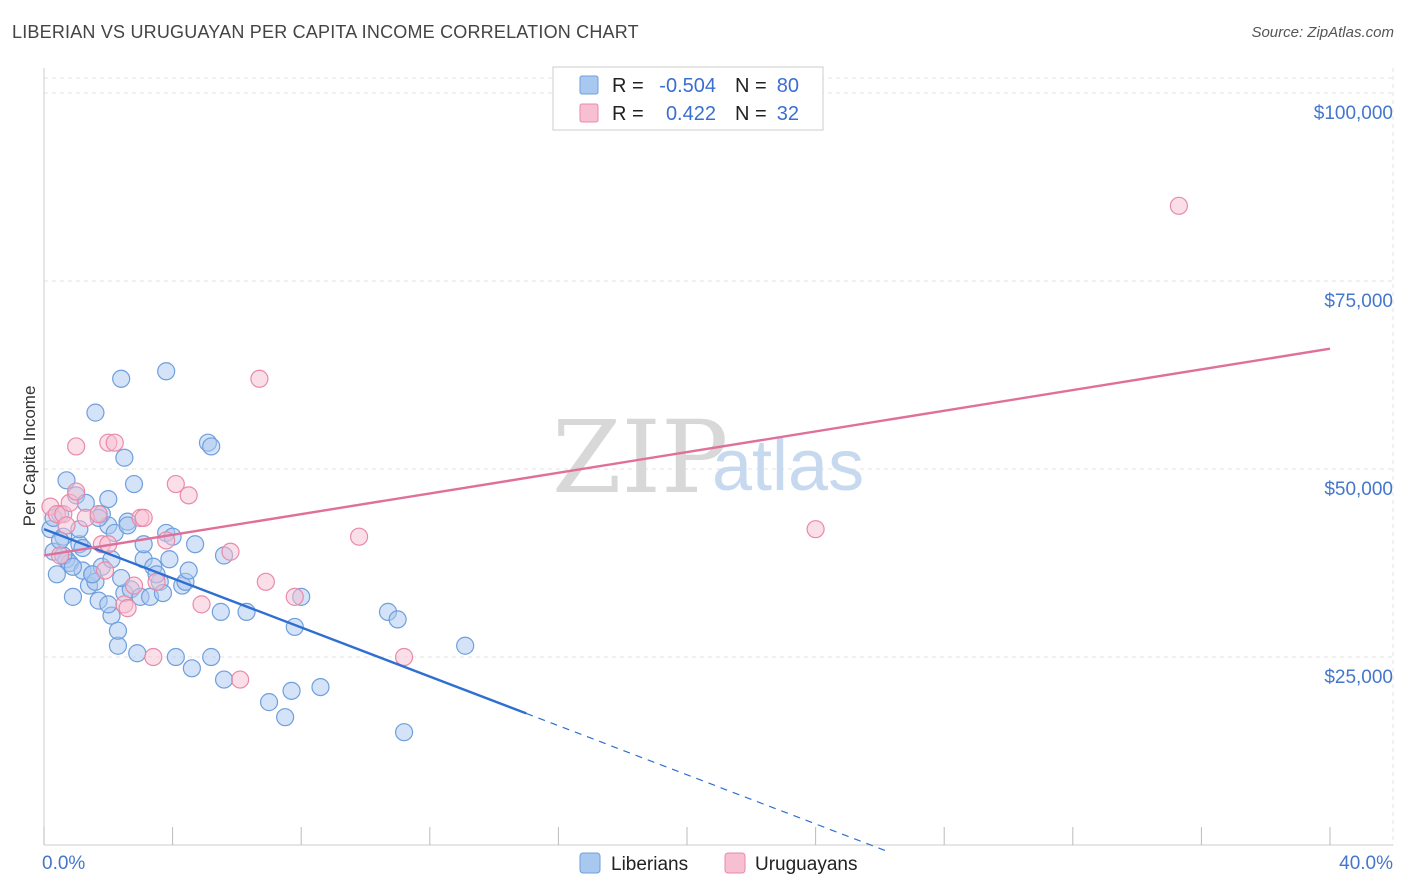  What do you see at coordinates (751, 114) in the screenshot?
I see `legend-n-label-1: N =` at bounding box center [751, 114].